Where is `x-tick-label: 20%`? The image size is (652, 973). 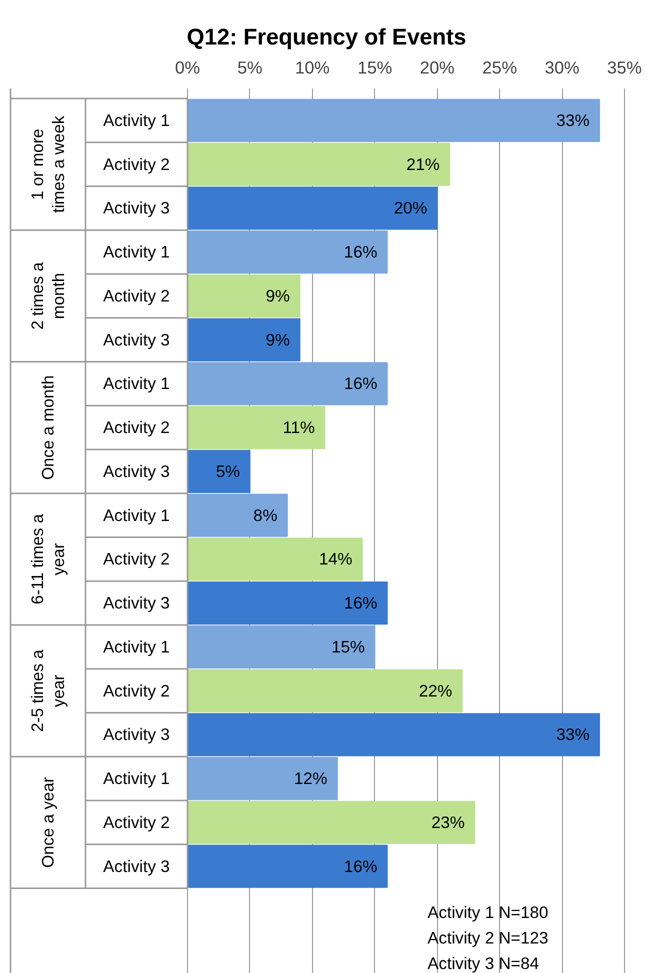 x-tick-label: 20% is located at coordinates (437, 68).